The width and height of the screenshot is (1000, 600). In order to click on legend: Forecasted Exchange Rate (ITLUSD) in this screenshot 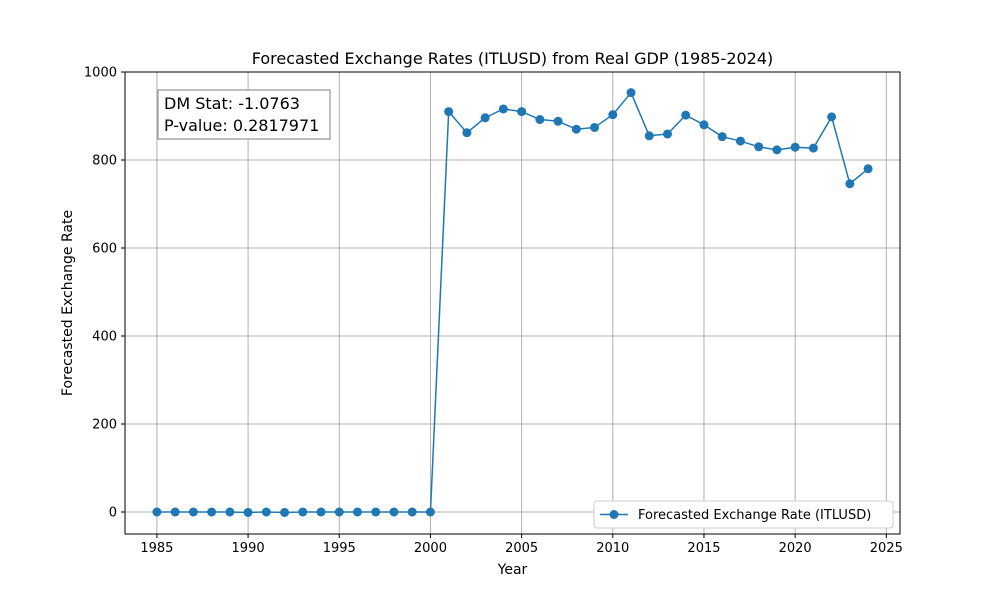, I will do `click(743, 514)`.